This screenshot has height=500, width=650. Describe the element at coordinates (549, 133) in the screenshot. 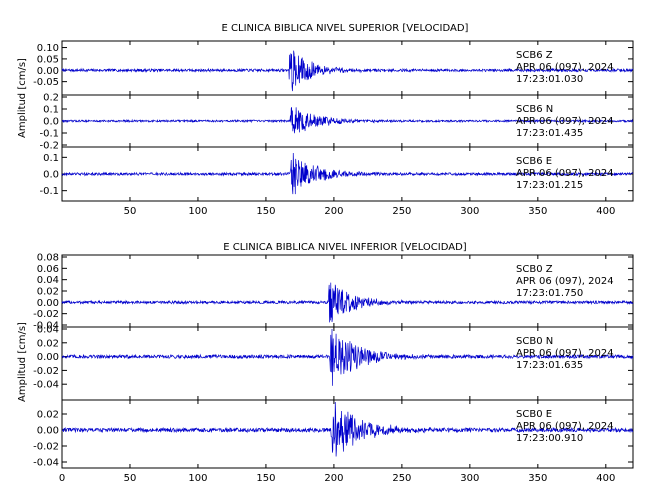

I see `time-label: 17:23:01.435` at that location.